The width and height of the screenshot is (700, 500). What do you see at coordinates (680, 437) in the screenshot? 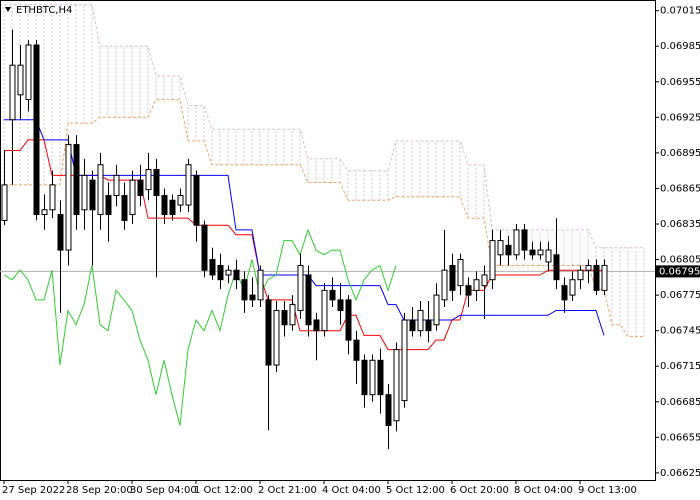
I see `y-tick-label: 0.06655` at bounding box center [680, 437].